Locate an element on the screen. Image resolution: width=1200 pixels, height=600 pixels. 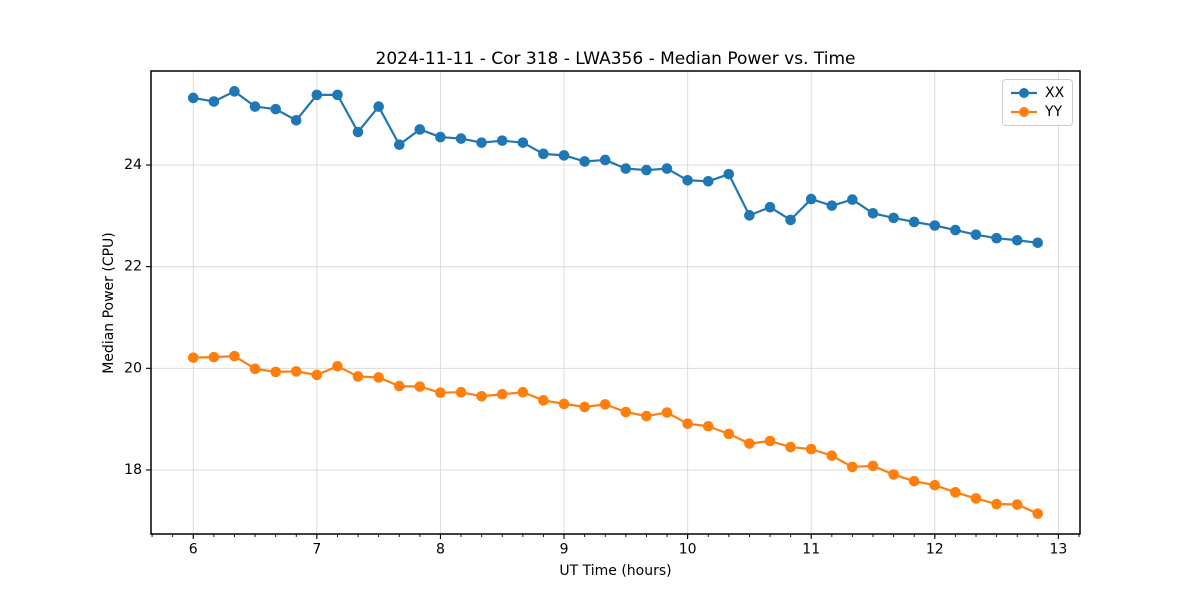
x-tick-label: 12 is located at coordinates (935, 550).